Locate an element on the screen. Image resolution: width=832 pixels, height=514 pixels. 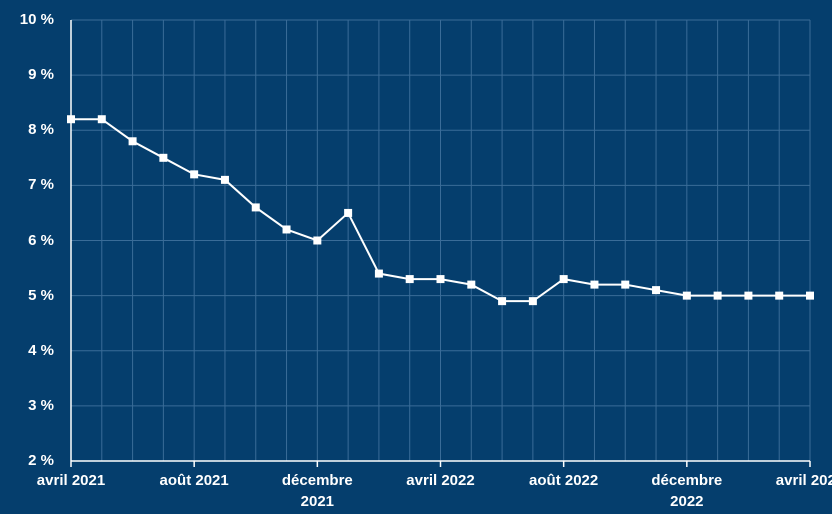
y-tick-label: 6 % is located at coordinates (41, 240).